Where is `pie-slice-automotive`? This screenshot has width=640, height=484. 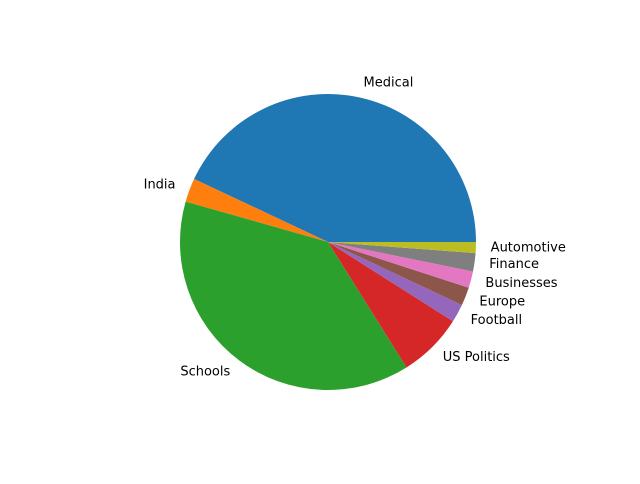 pie-slice-automotive is located at coordinates (402, 248).